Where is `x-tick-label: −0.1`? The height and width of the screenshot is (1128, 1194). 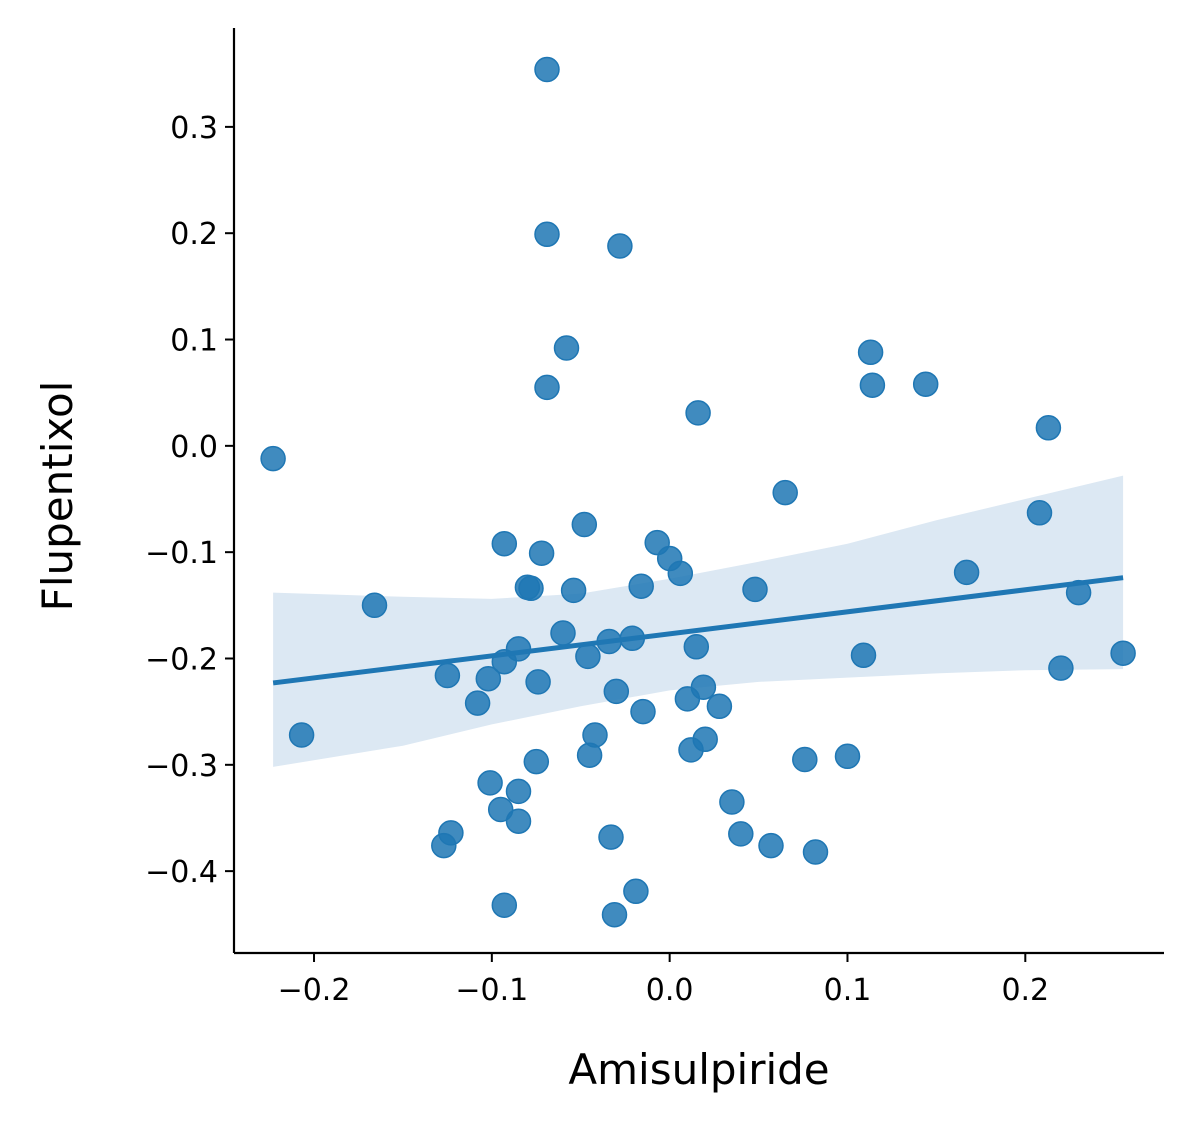
x-tick-label: −0.1 is located at coordinates (491, 990).